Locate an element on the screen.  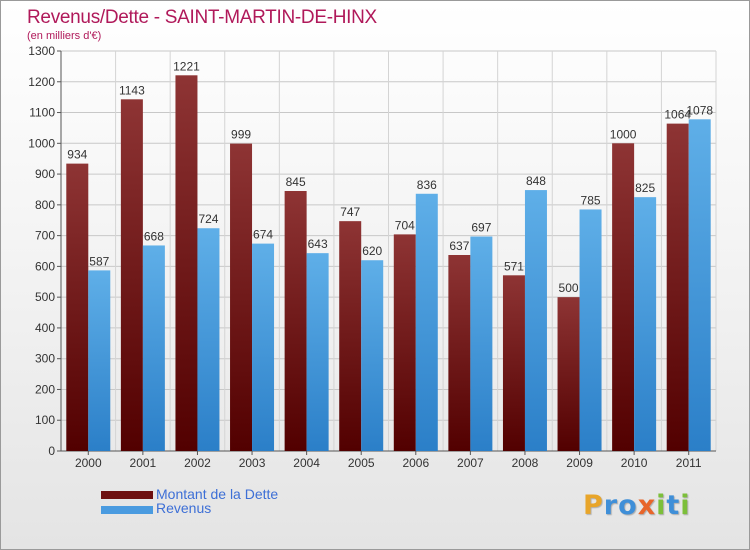
x-tick-label: 2003 is located at coordinates (252, 463).